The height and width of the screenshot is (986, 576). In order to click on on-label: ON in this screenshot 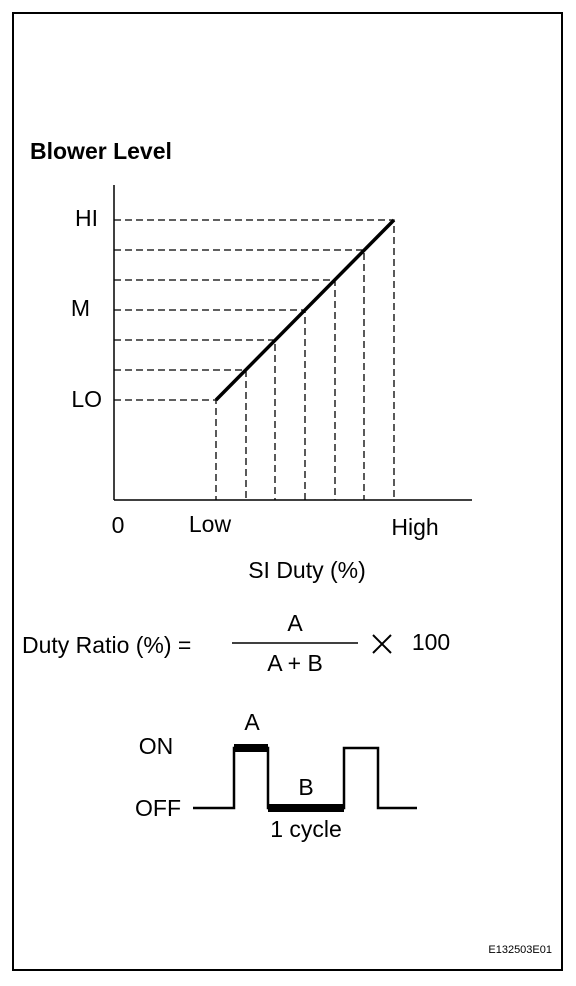, I will do `click(156, 746)`.